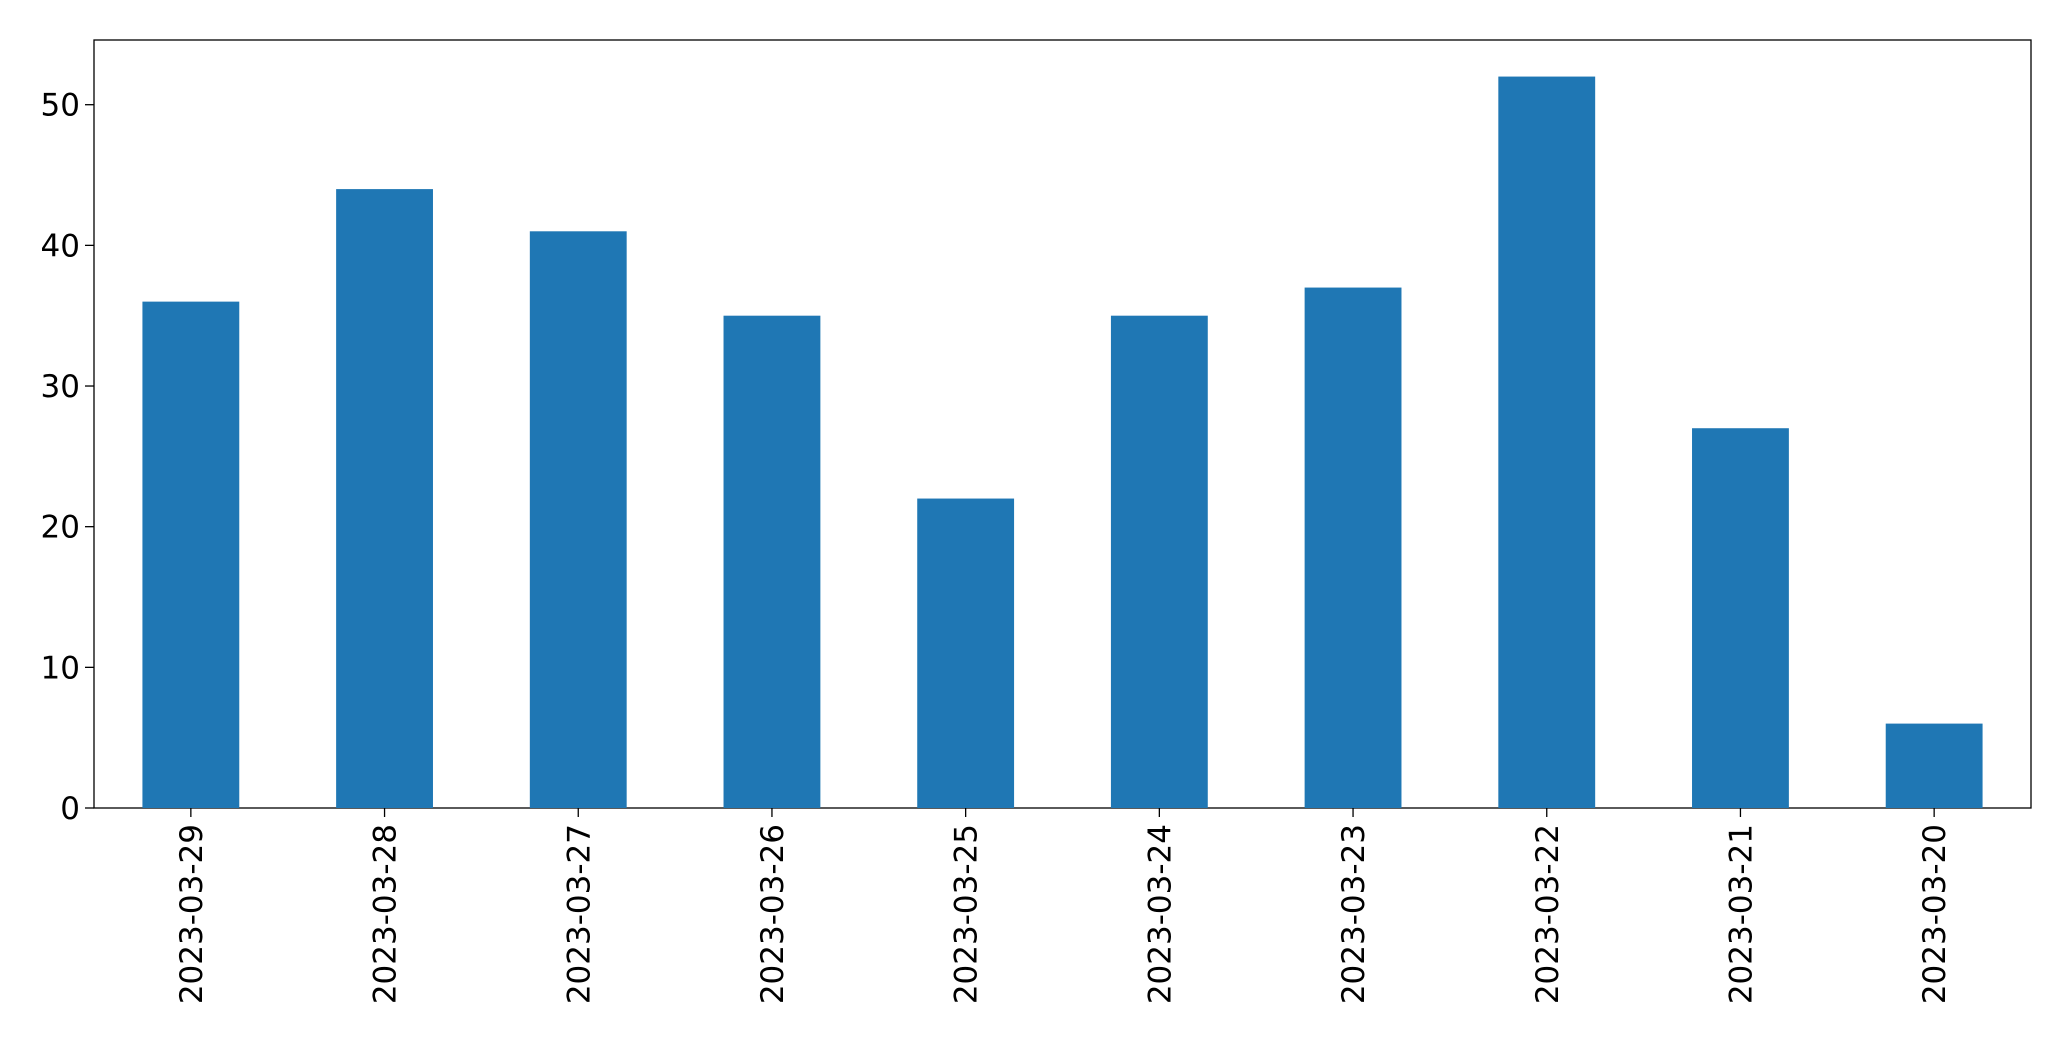  Describe the element at coordinates (60, 387) in the screenshot. I see `y-tick-label: 30` at that location.